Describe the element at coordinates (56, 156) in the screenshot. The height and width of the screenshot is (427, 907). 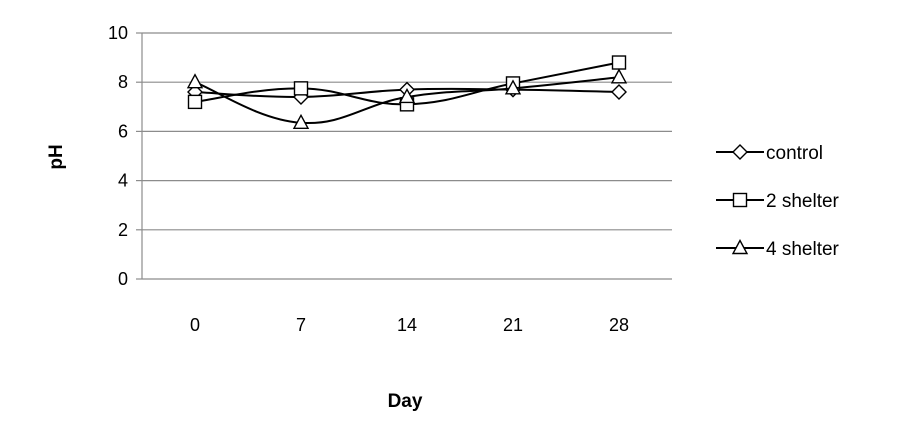
I see `y-axis-title: pH` at that location.